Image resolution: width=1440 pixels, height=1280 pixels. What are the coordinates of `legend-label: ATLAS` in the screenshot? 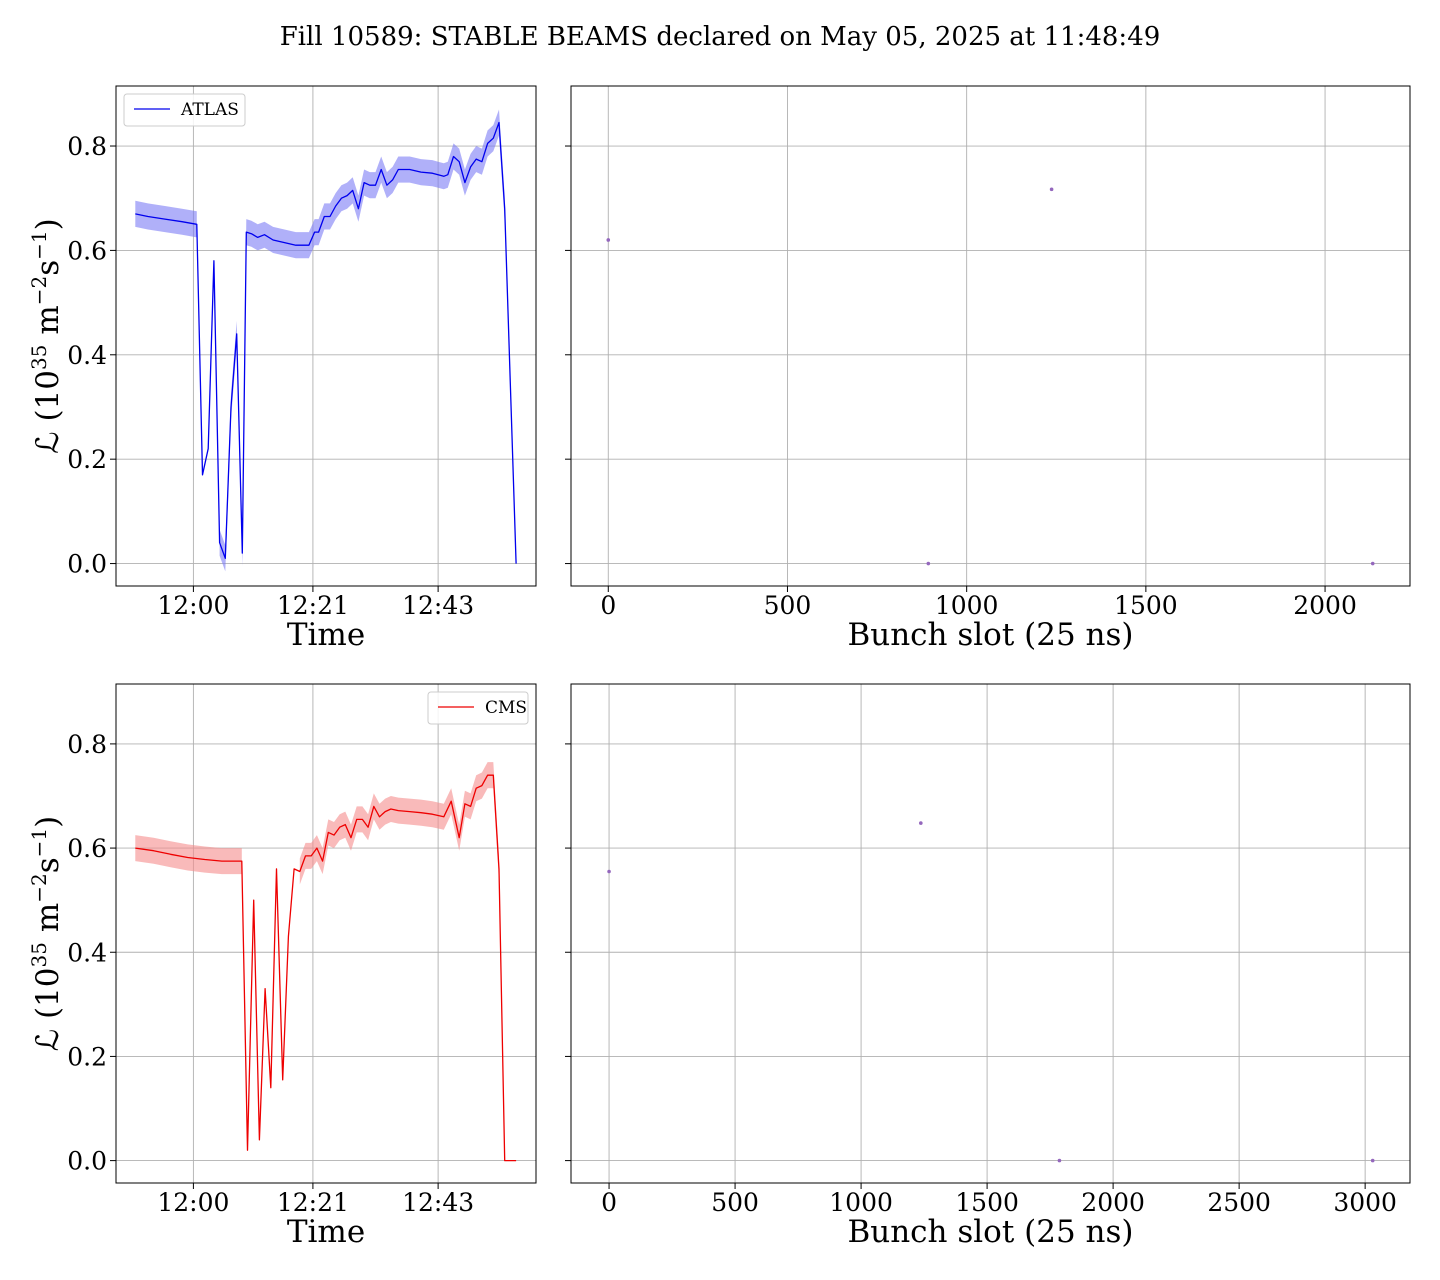 It's located at (209, 110).